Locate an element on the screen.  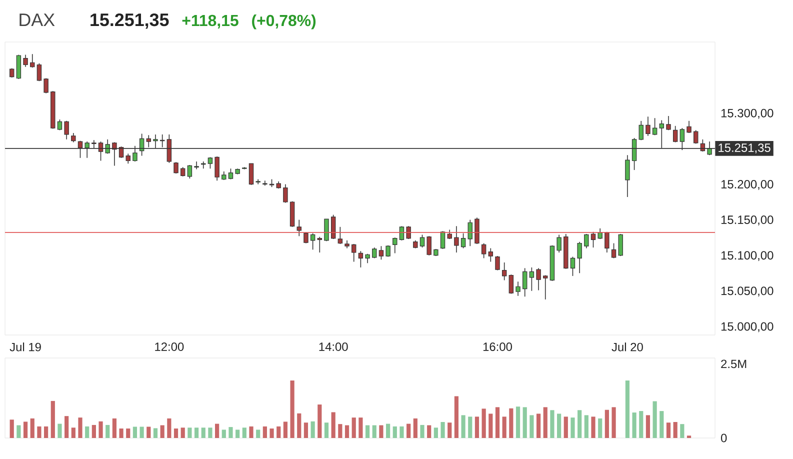
x-tick-label: 14:00 is located at coordinates (333, 346).